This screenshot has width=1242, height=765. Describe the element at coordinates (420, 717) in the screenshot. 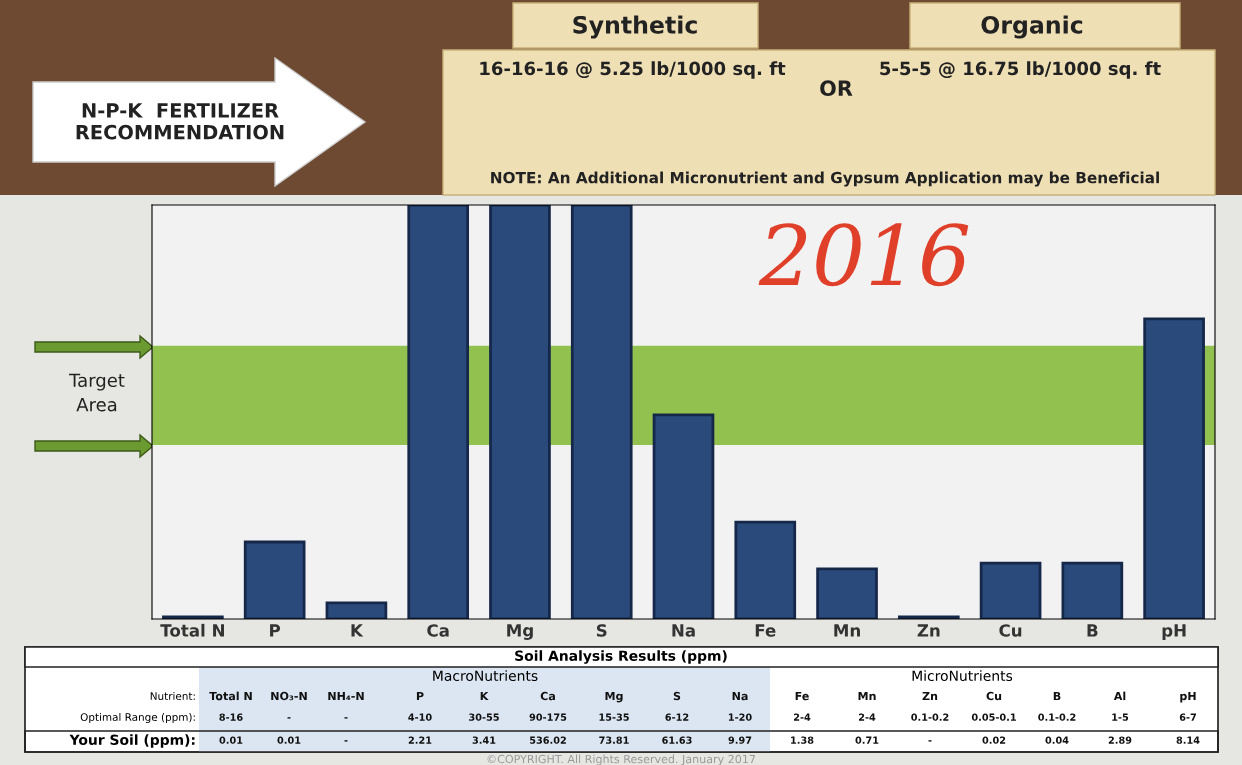

I see `text: 4-10` at that location.